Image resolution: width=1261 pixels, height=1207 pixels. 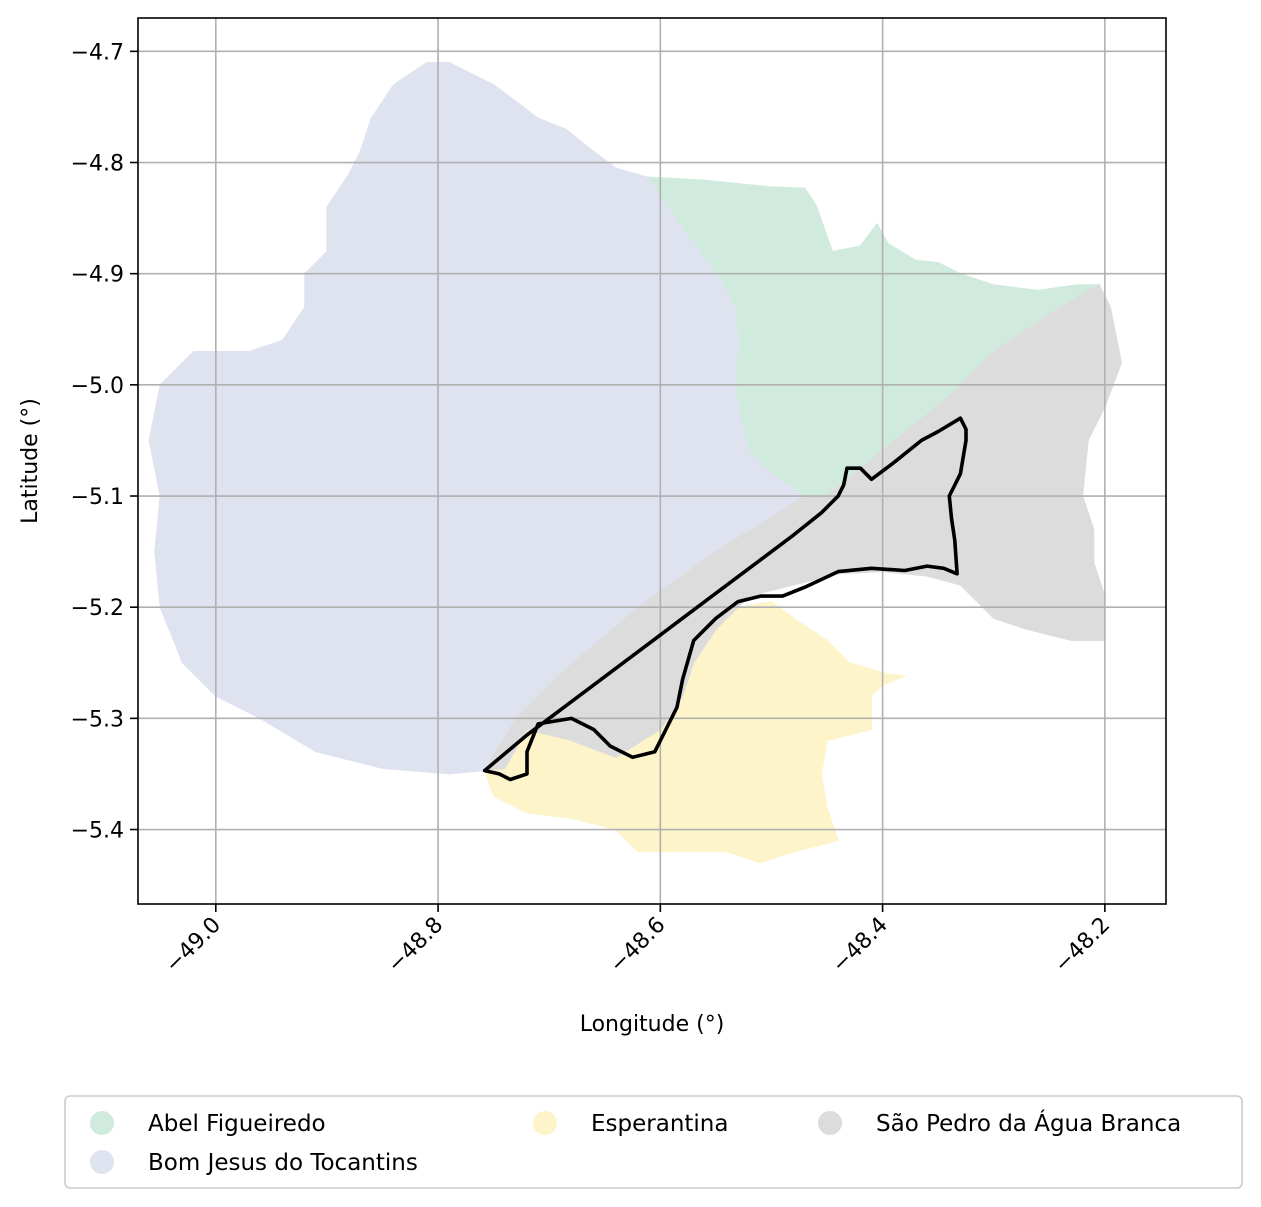 What do you see at coordinates (659, 1124) in the screenshot?
I see `legend-label-esperantina: Esperantina` at bounding box center [659, 1124].